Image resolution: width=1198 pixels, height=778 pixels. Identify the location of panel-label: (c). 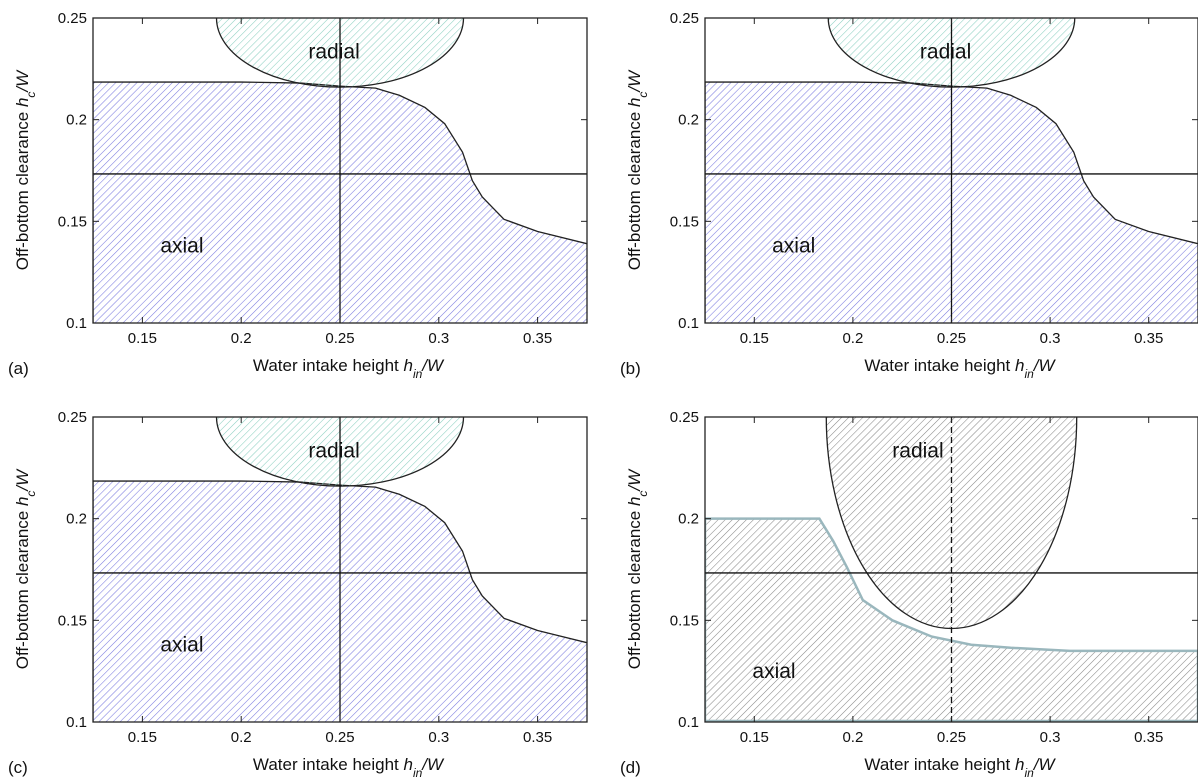
(18, 767).